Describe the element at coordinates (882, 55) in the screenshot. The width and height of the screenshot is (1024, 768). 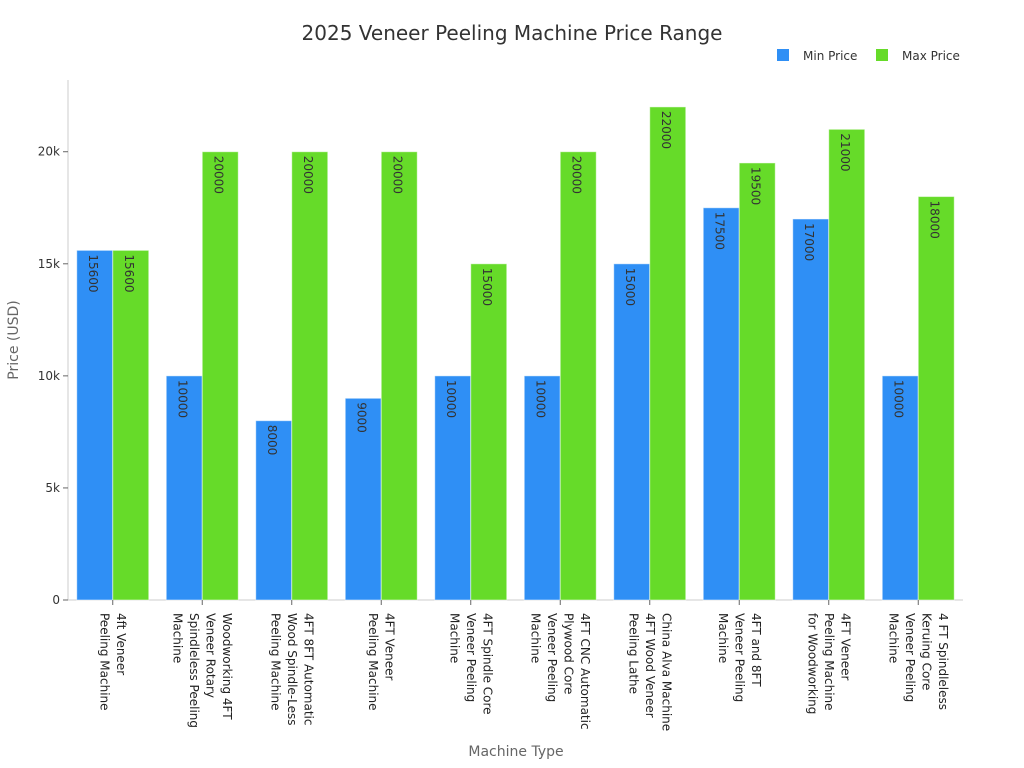
I see `legend-swatch-max` at that location.